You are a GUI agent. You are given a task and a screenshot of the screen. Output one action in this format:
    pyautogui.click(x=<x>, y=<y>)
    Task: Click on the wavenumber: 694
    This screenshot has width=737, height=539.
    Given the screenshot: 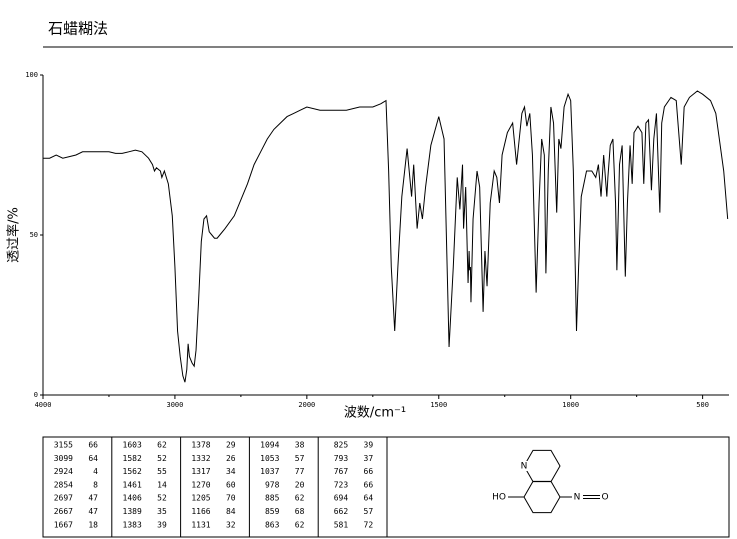 What is the action you would take?
    pyautogui.click(x=341, y=498)
    